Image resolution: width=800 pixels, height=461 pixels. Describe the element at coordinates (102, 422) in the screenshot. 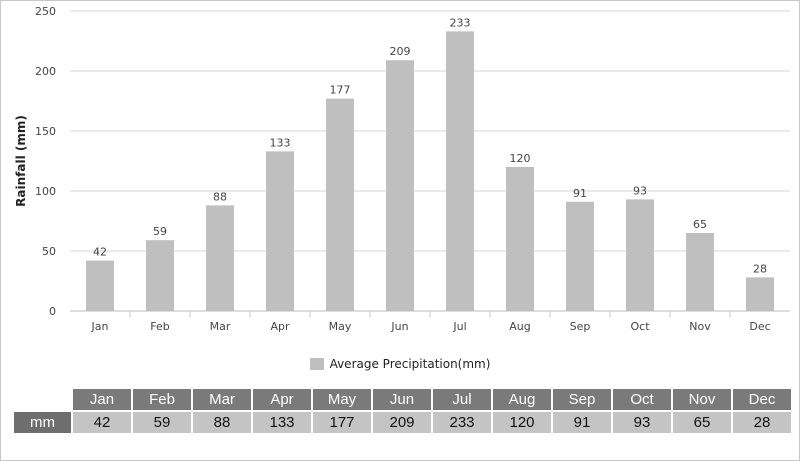

I see `table-cell: 42` at that location.